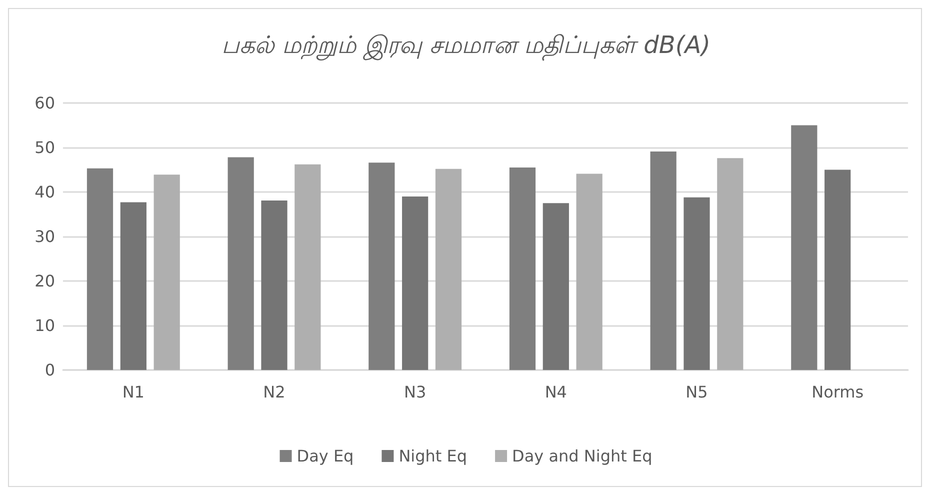  I want to click on chart-title: பகல் மற்றும் இரவு சமமான மதிப்புகள் dB(A), so click(466, 46).